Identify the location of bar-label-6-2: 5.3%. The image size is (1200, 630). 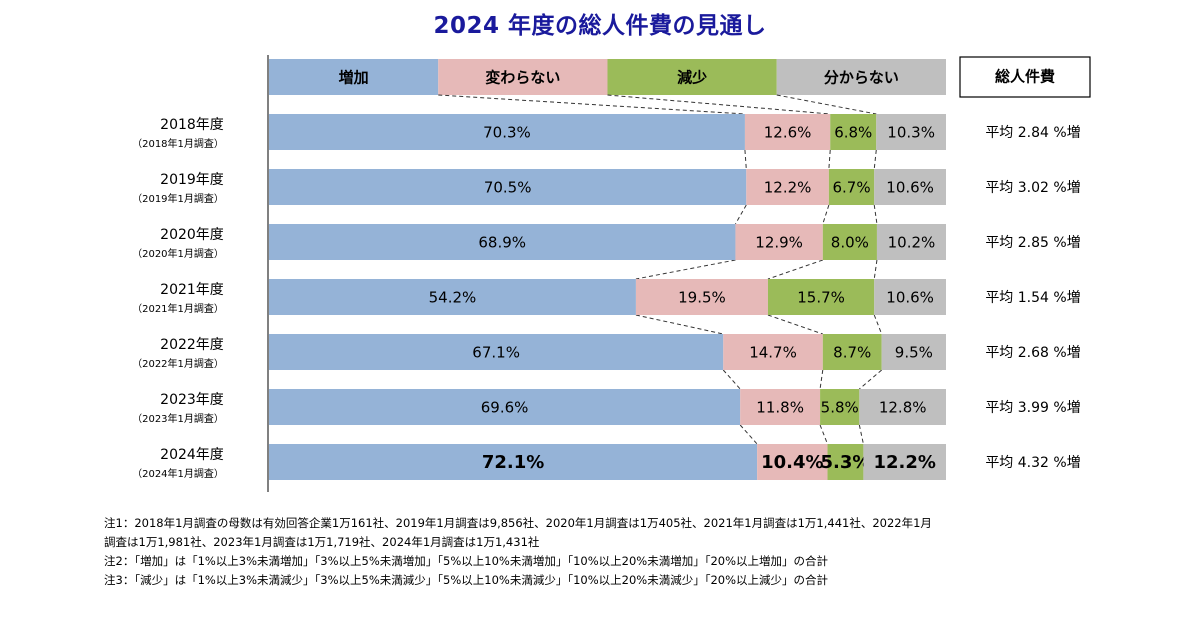
(846, 462).